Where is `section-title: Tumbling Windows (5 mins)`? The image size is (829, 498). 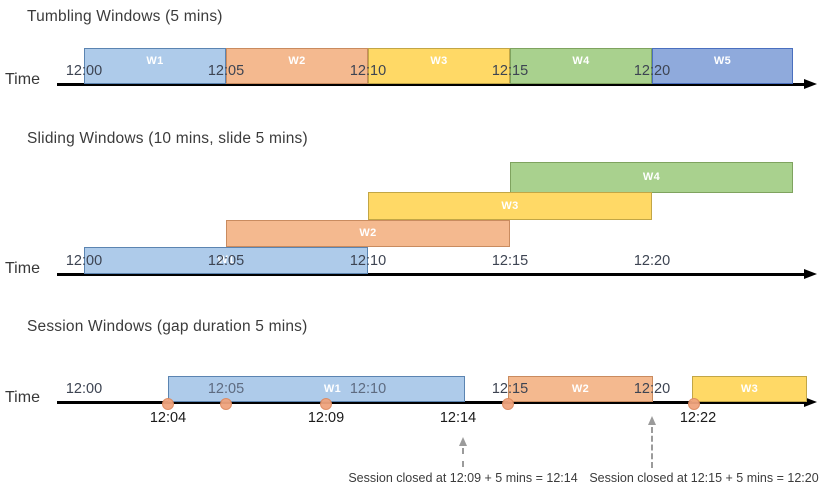
section-title: Tumbling Windows (5 mins) is located at coordinates (125, 16).